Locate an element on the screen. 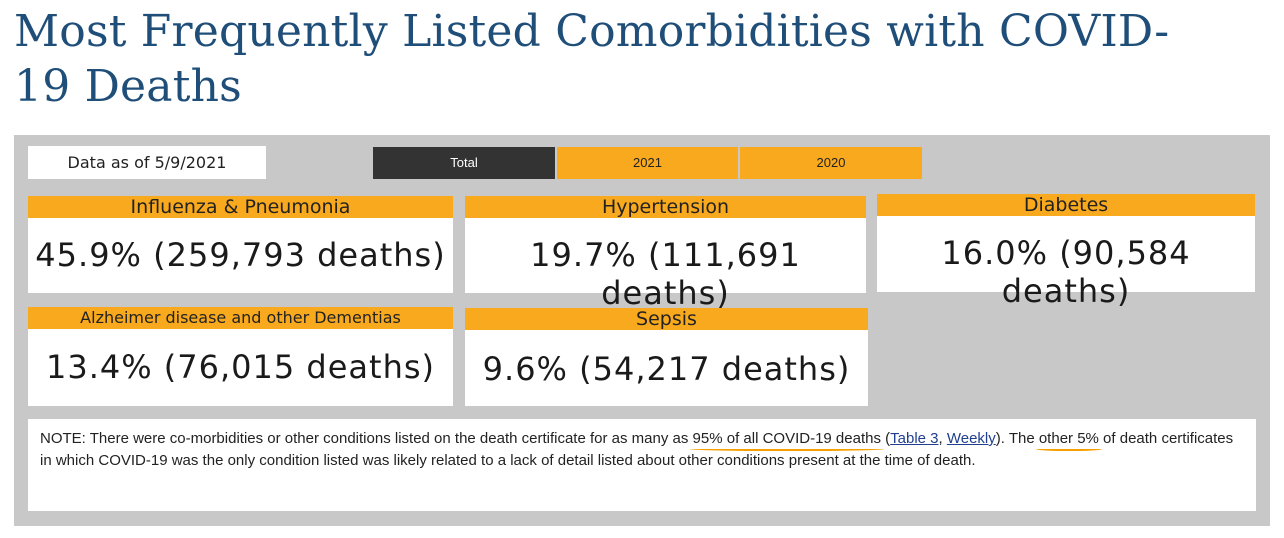  card-label: Alzheimer disease and other Dementias is located at coordinates (240, 318).